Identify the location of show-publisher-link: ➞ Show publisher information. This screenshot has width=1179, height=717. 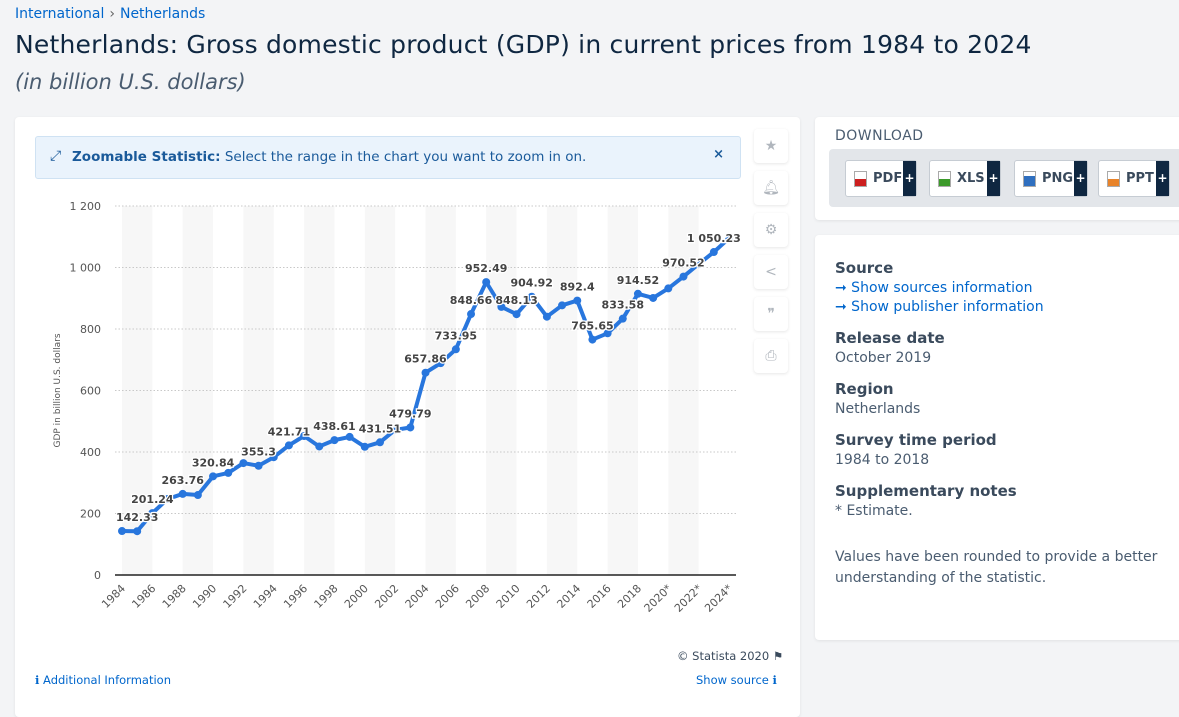
(939, 307).